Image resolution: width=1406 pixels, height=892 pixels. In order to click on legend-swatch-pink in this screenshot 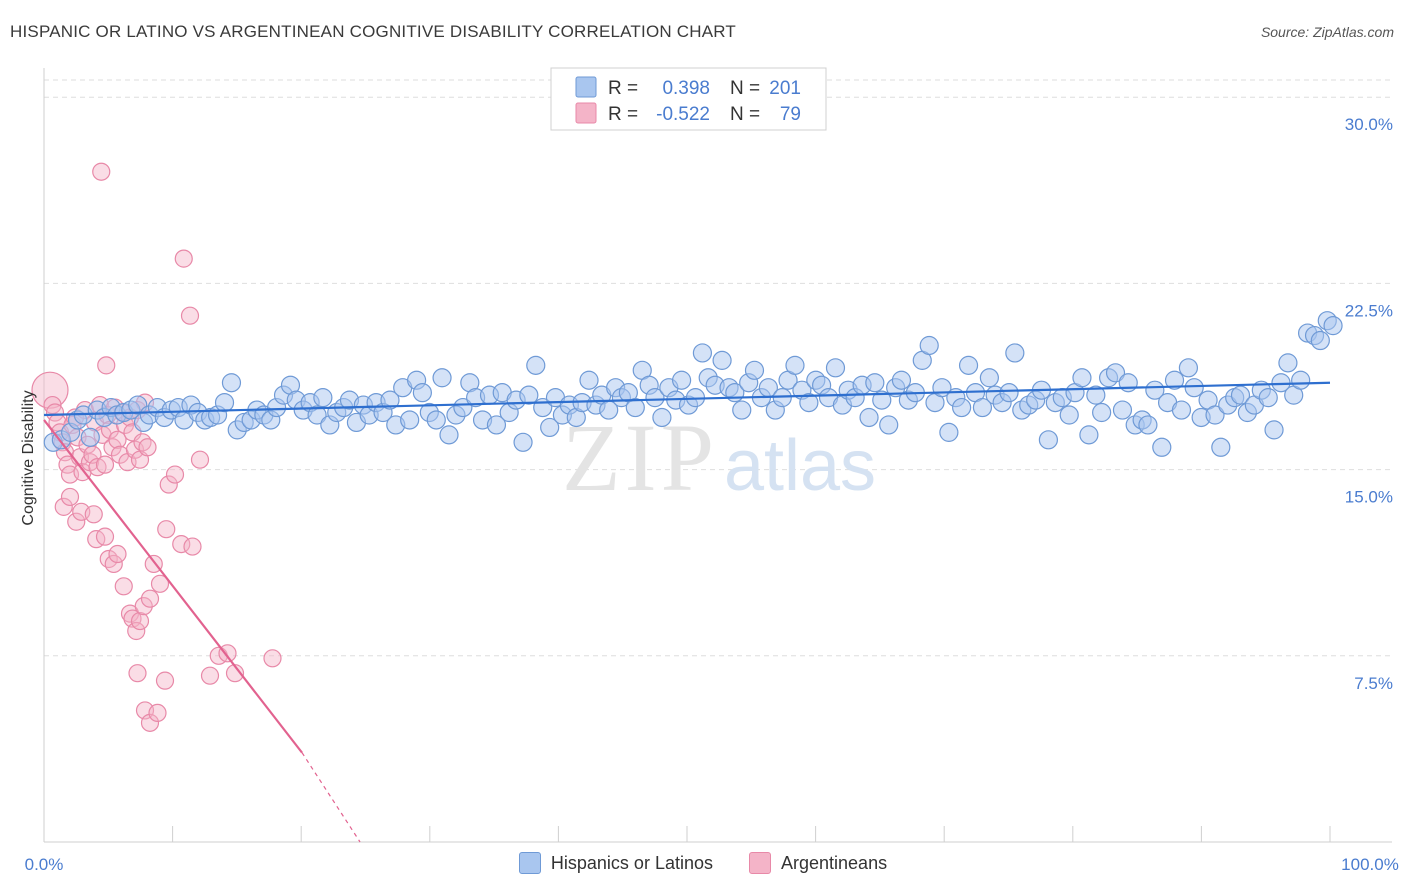, I will do `click(586, 113)`.